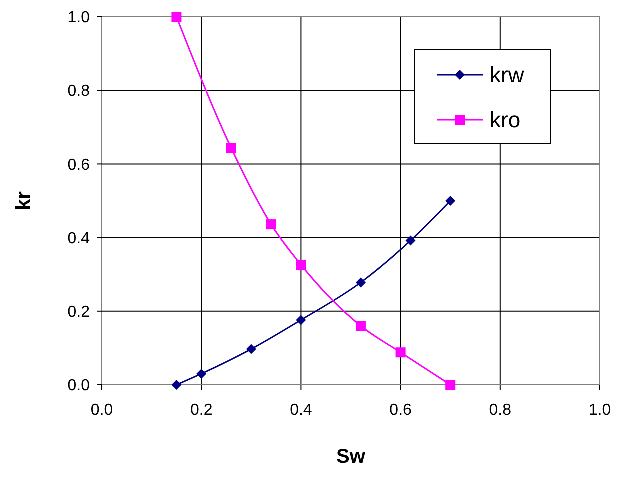 This screenshot has height=478, width=624. I want to click on x-tick-label: 0.4, so click(301, 410).